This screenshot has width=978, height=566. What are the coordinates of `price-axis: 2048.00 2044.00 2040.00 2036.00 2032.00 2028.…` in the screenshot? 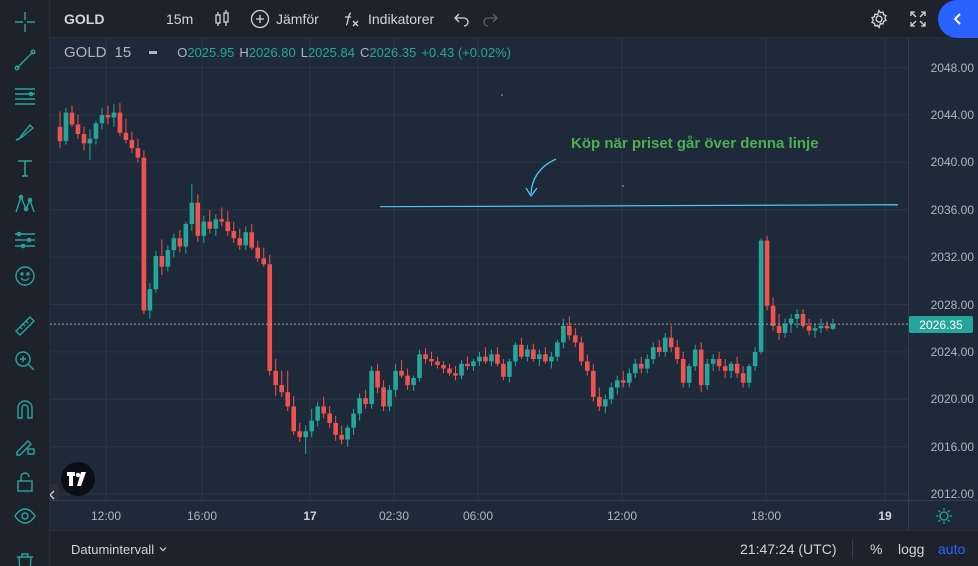 It's located at (943, 269).